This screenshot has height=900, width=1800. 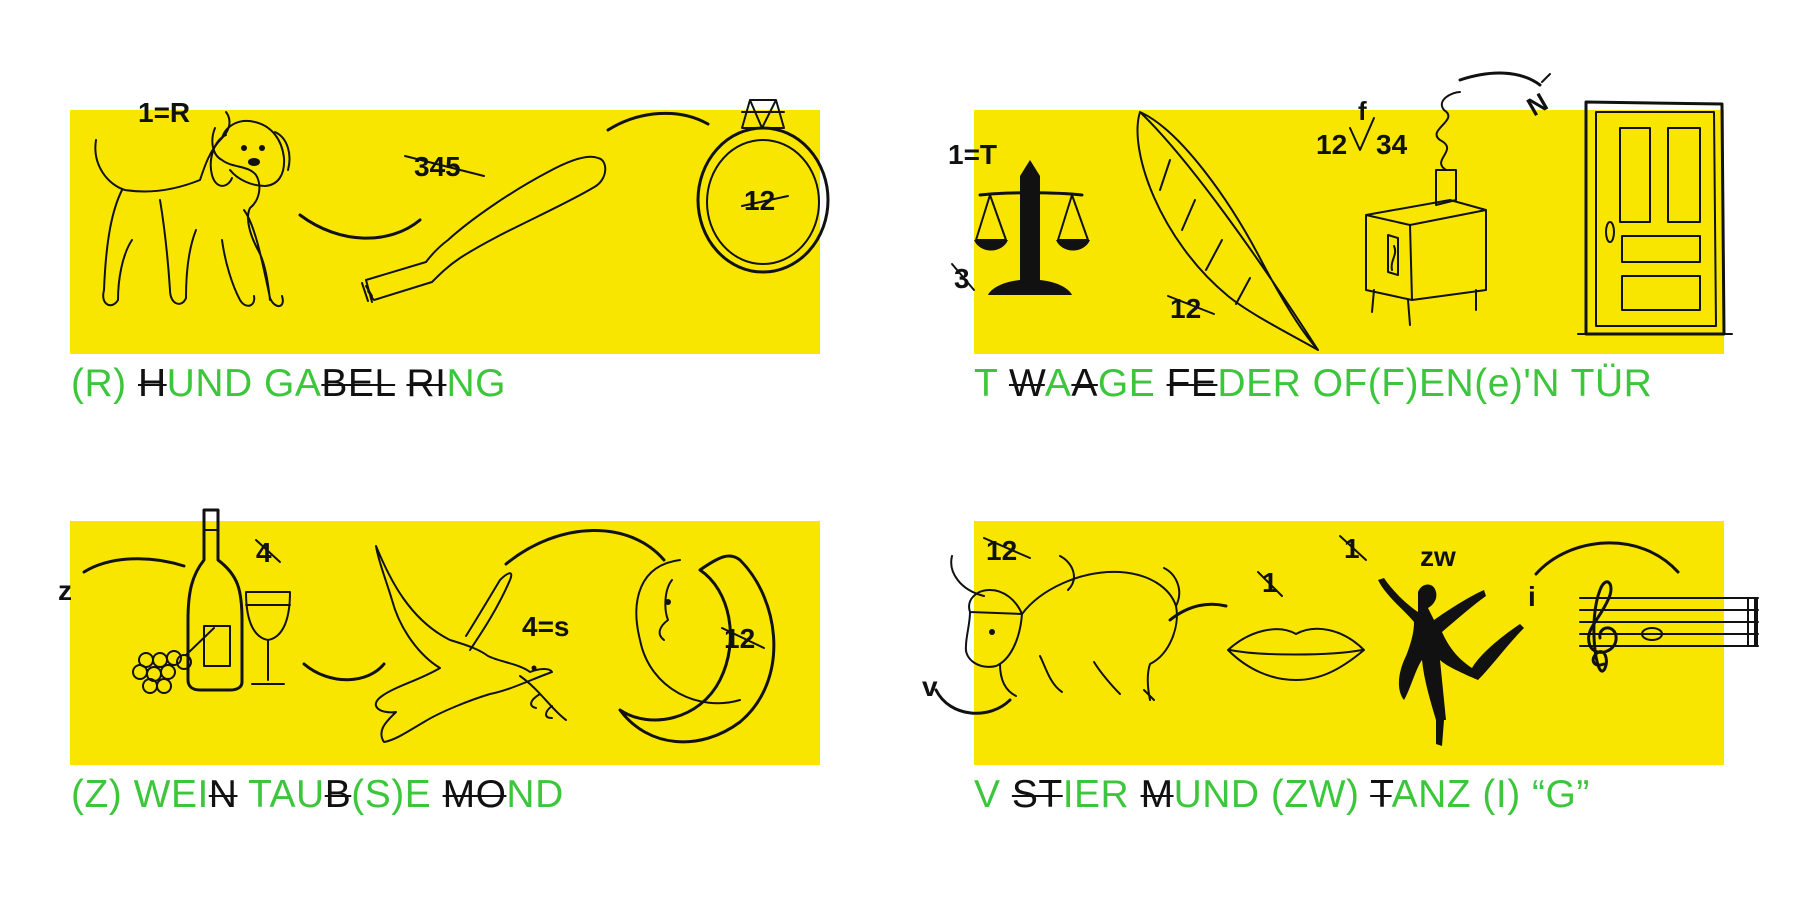 I want to click on solution-segment-struck: A, so click(x=1084, y=383).